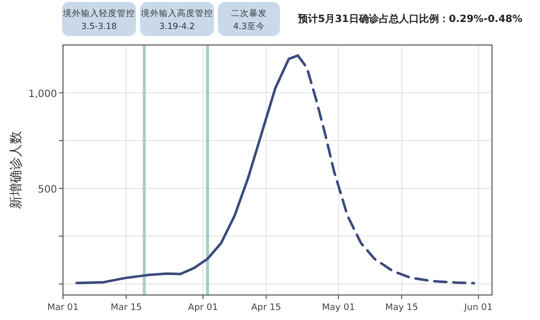  Describe the element at coordinates (478, 308) in the screenshot. I see `x-tick-label: Jun 01` at that location.